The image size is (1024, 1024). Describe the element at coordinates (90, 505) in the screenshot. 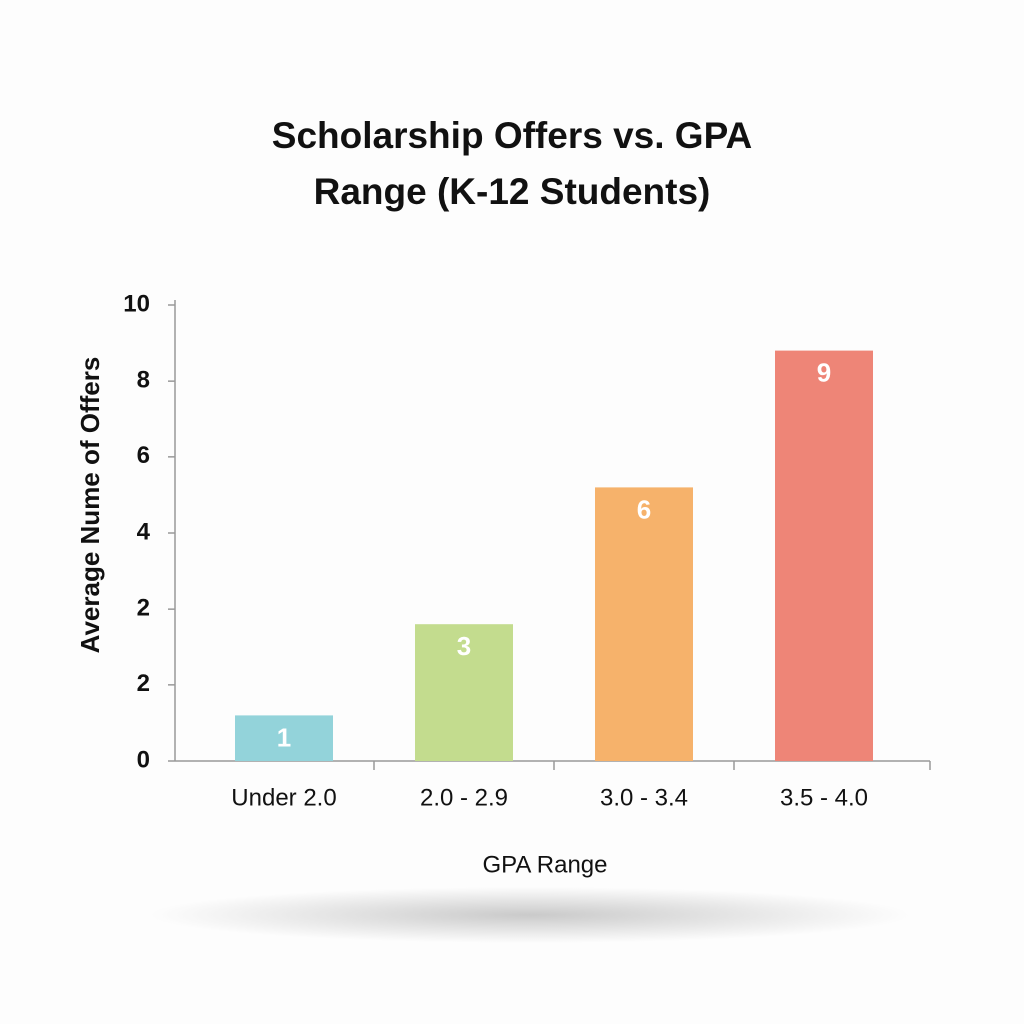

I see `y-axis-label: Average Nume of Offers` at that location.